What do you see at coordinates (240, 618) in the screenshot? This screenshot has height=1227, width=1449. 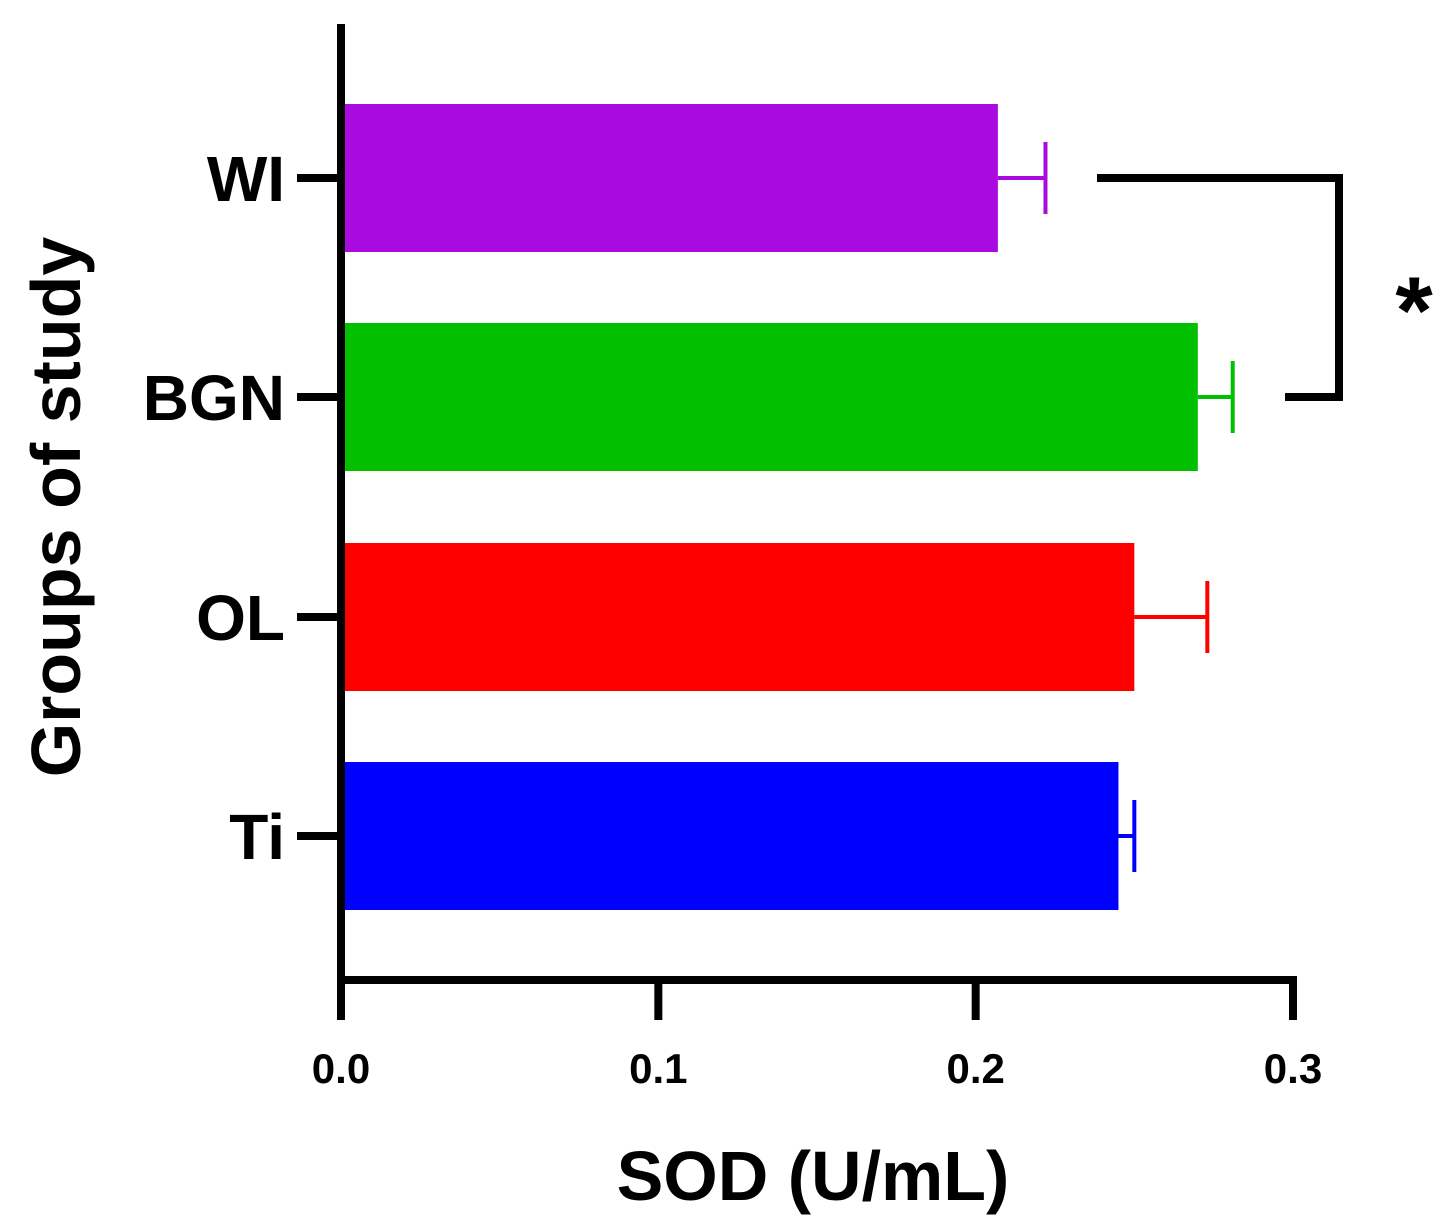 I see `y-tick-label-ol: OL` at bounding box center [240, 618].